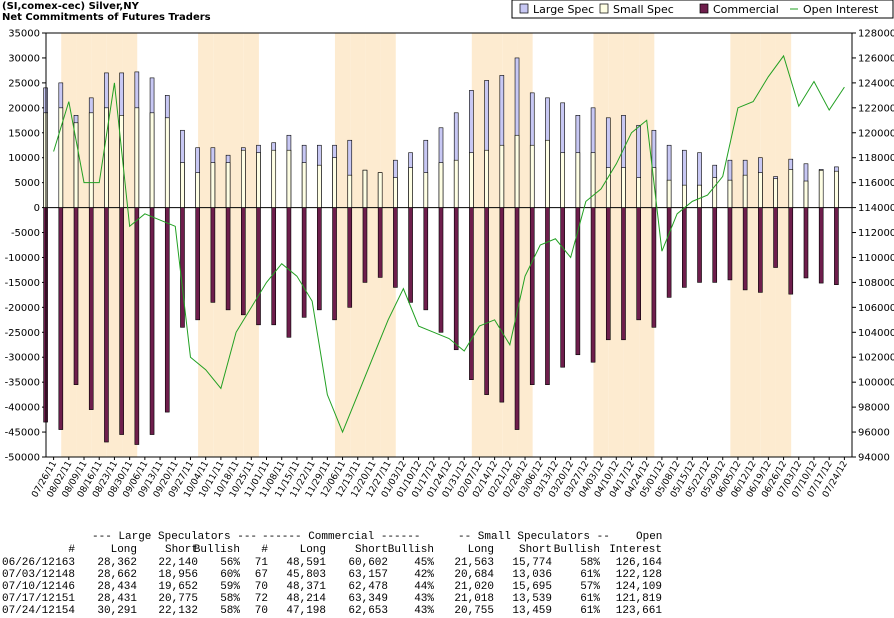 The image size is (894, 618). Describe the element at coordinates (262, 563) in the screenshot. I see `table-cell: 71` at that location.